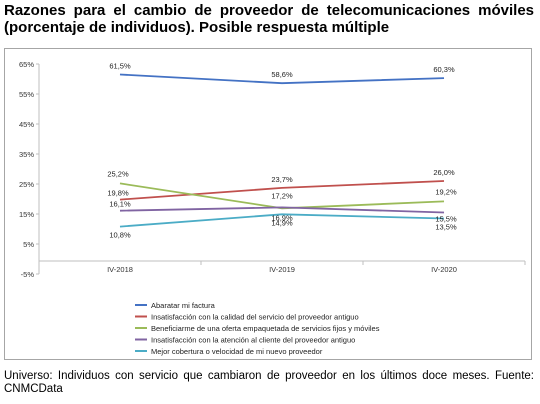 This screenshot has height=404, width=540. I want to click on data-label: 61,5%, so click(120, 66).